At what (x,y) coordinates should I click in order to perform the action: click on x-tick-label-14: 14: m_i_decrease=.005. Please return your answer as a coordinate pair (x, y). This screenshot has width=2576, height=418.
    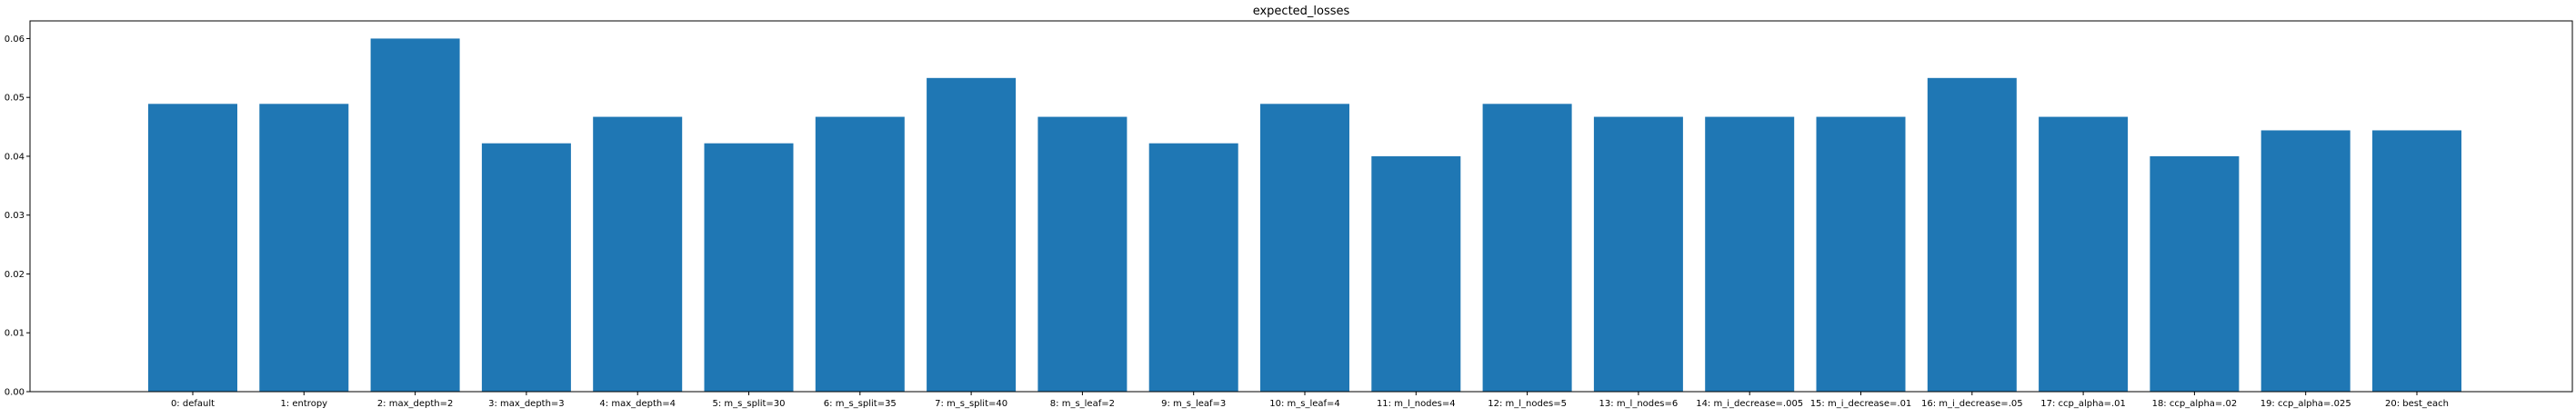
    Looking at the image, I should click on (1749, 404).